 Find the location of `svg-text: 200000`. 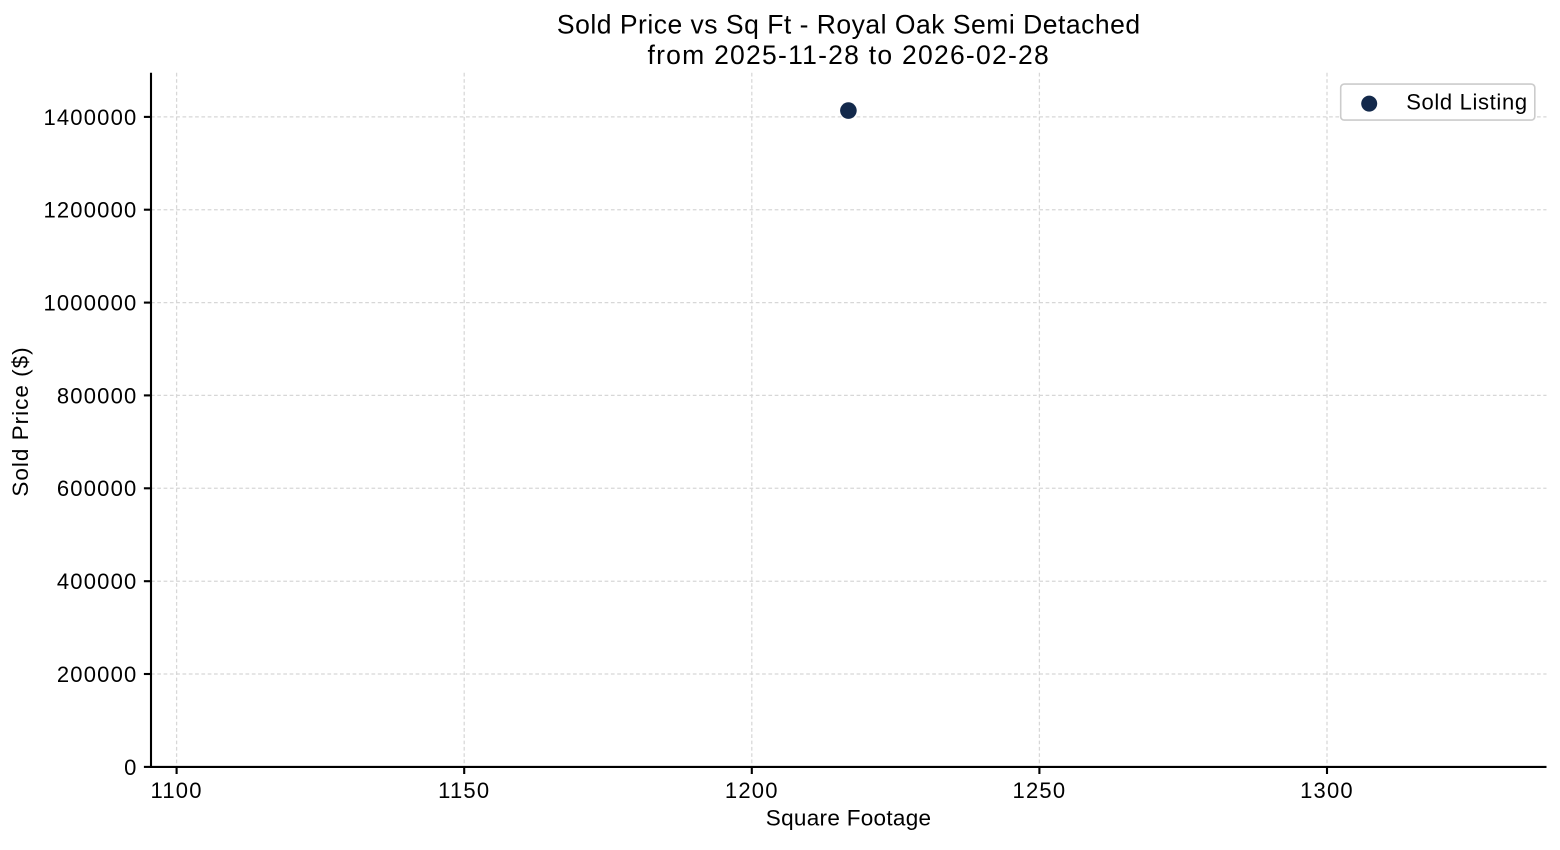

svg-text: 200000 is located at coordinates (97, 674).